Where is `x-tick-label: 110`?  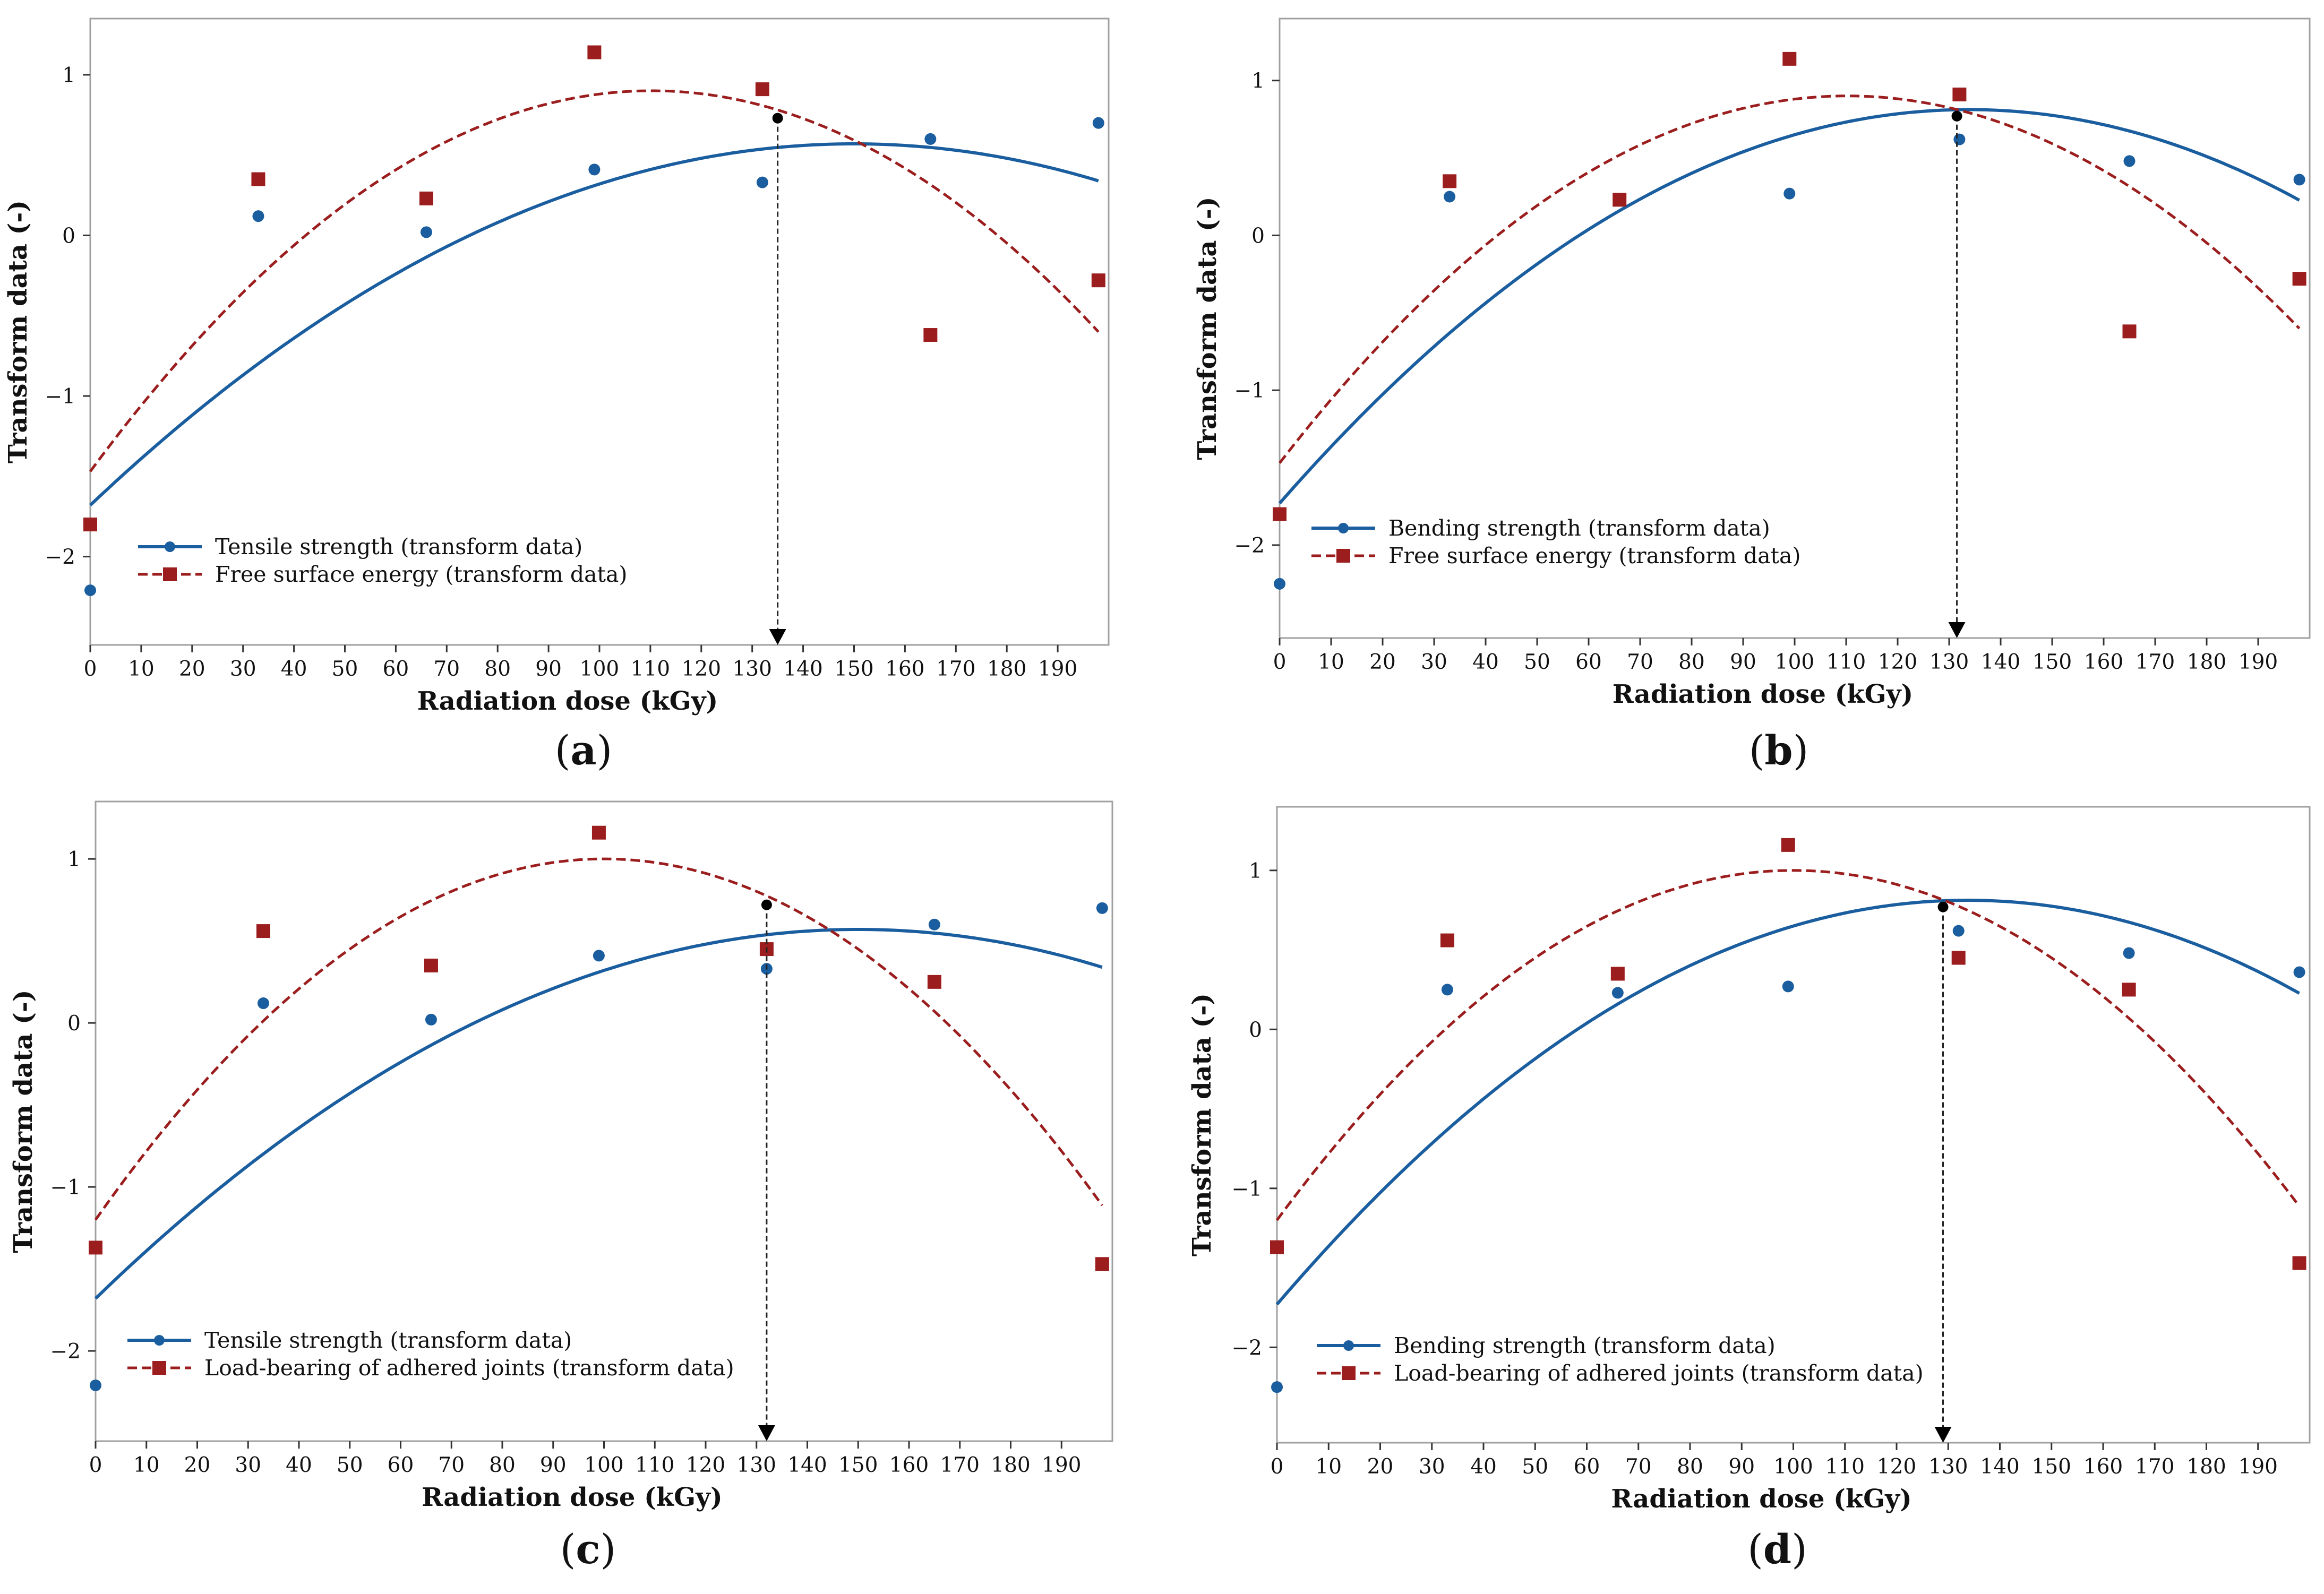
x-tick-label: 110 is located at coordinates (1846, 662).